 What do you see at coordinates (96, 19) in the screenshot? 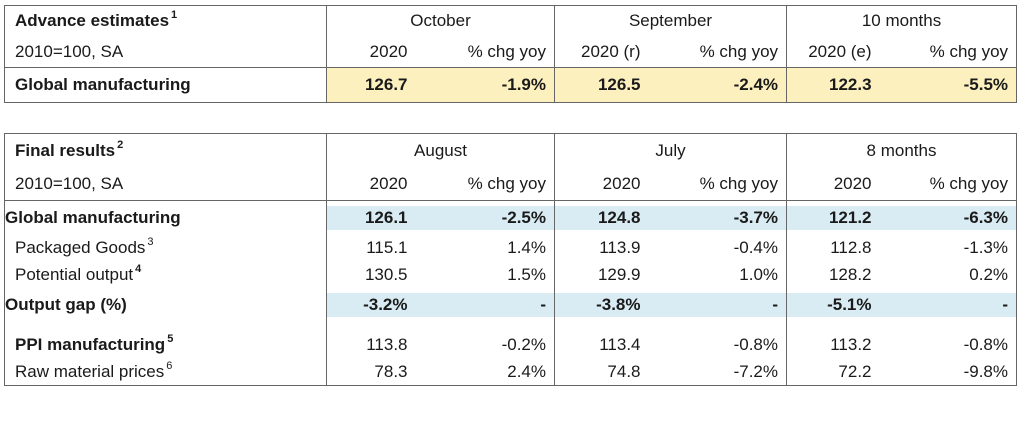
I see `advance-title: Advance estimates 1` at bounding box center [96, 19].